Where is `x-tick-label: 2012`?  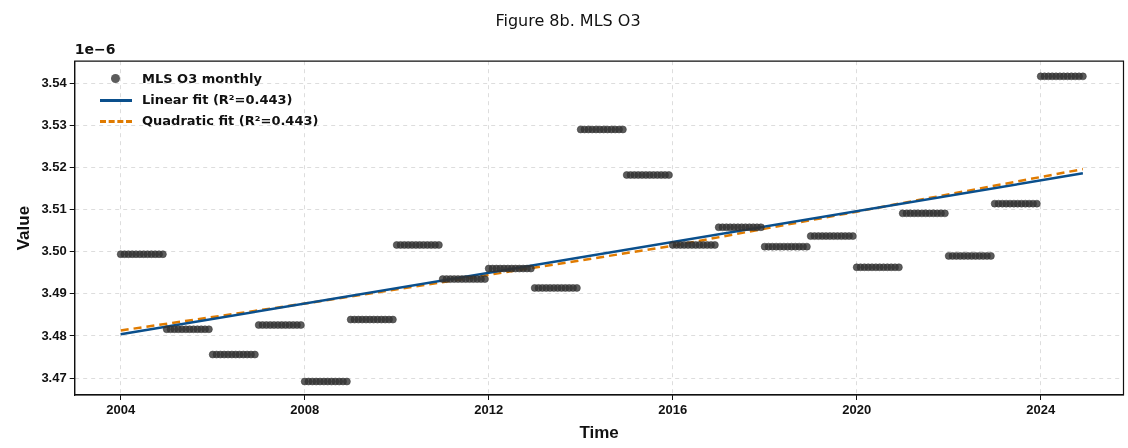 x-tick-label: 2012 is located at coordinates (489, 410).